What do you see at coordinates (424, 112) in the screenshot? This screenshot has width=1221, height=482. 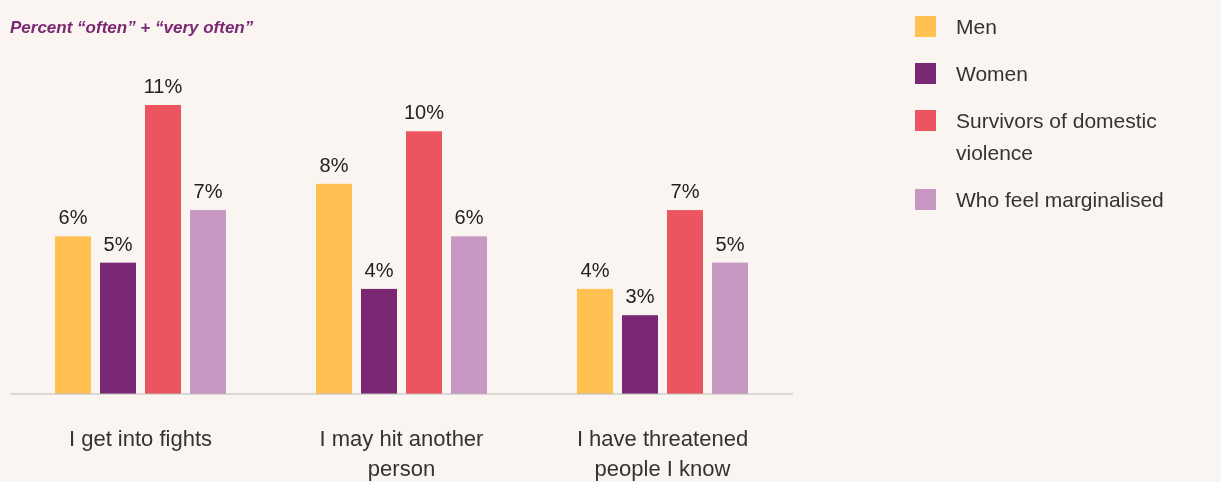 I see `data-label: 10%` at bounding box center [424, 112].